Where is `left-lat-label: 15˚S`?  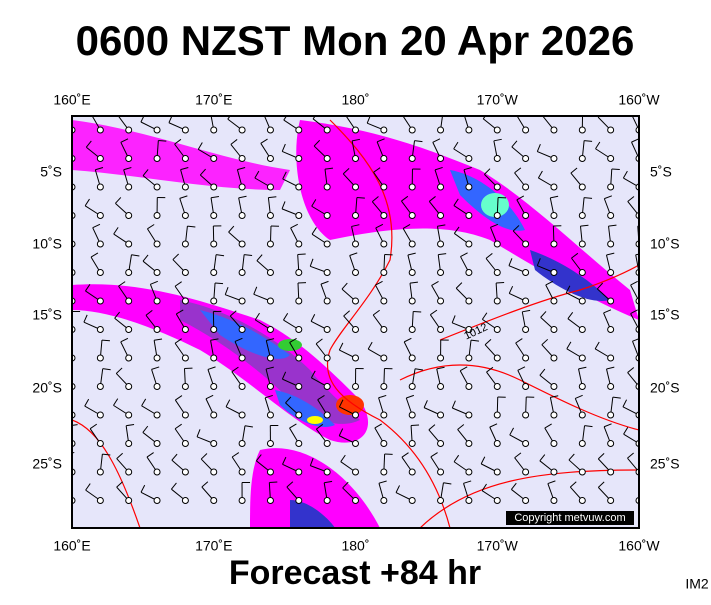
left-lat-label: 15˚S is located at coordinates (47, 315).